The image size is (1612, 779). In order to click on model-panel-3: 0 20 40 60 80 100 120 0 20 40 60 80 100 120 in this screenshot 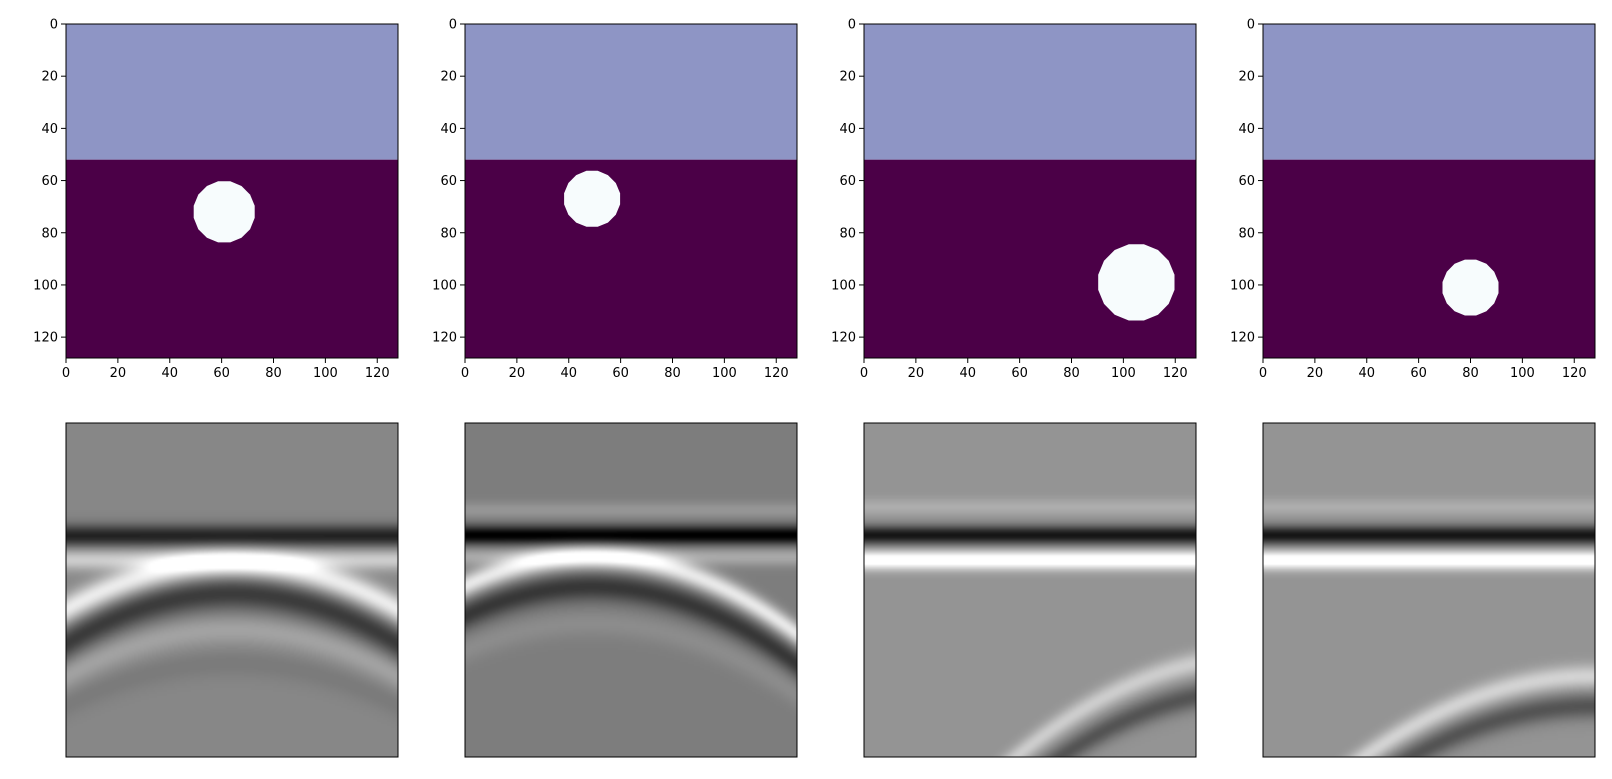, I will do `click(1014, 199)`.